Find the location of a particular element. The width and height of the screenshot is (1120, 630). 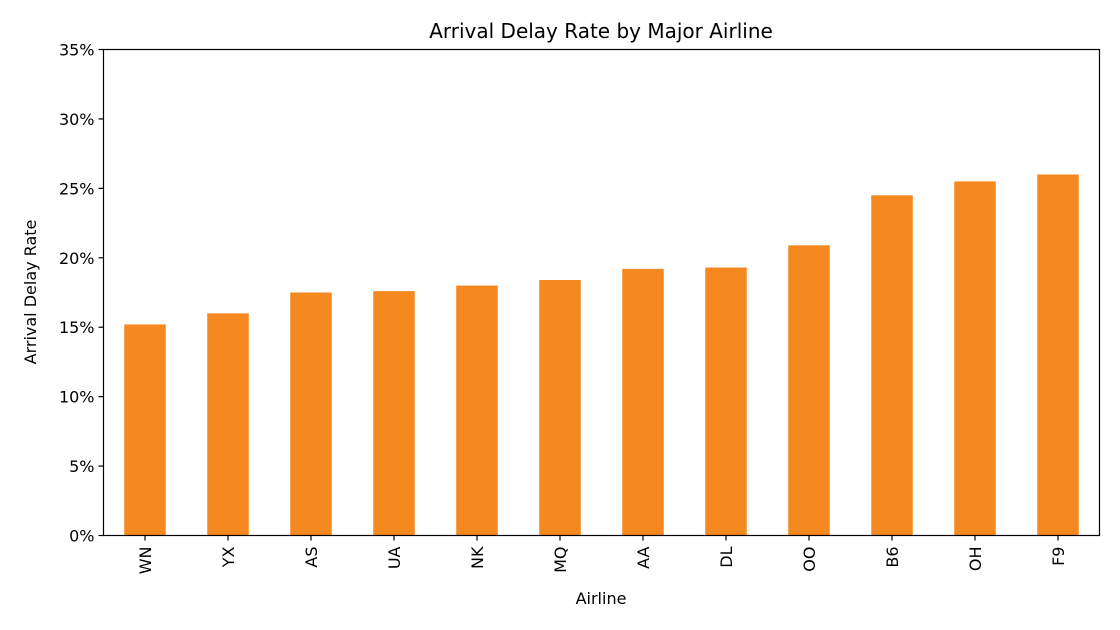

chart-title: Arrival Delay Rate by Major Airline is located at coordinates (601, 31).